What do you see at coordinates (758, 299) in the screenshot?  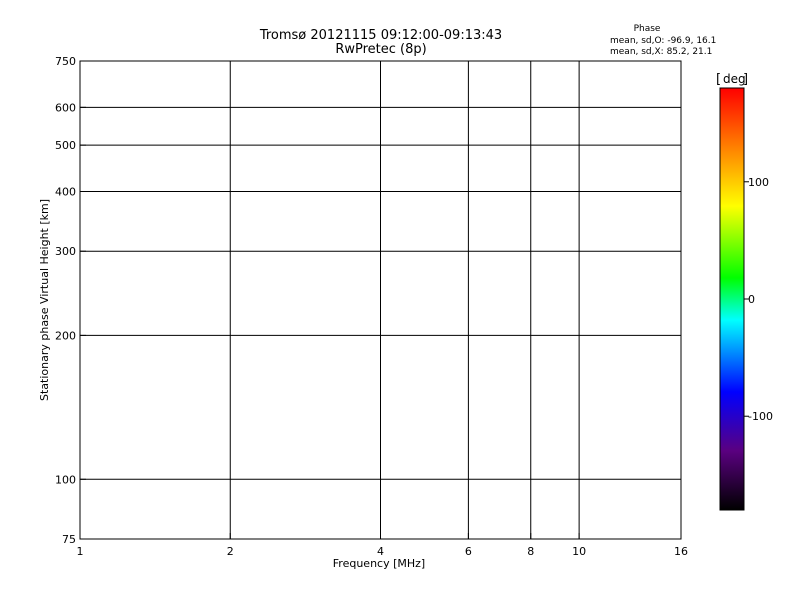 I see `colorbar-axis: -100 0 100` at bounding box center [758, 299].